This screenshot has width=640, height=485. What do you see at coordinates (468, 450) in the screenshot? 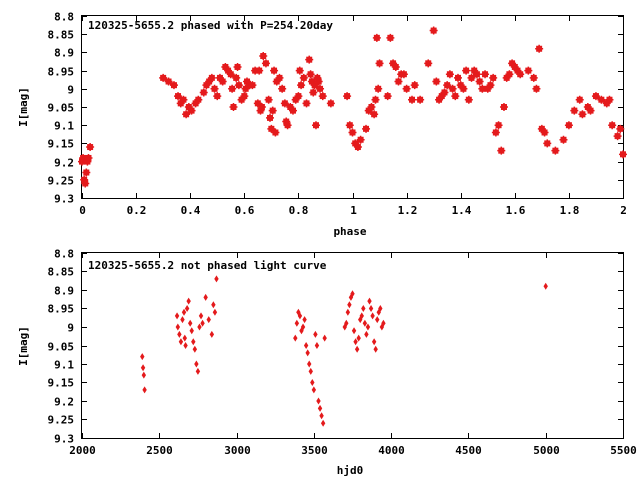
I see `x-tick-label: 4500` at bounding box center [468, 450].